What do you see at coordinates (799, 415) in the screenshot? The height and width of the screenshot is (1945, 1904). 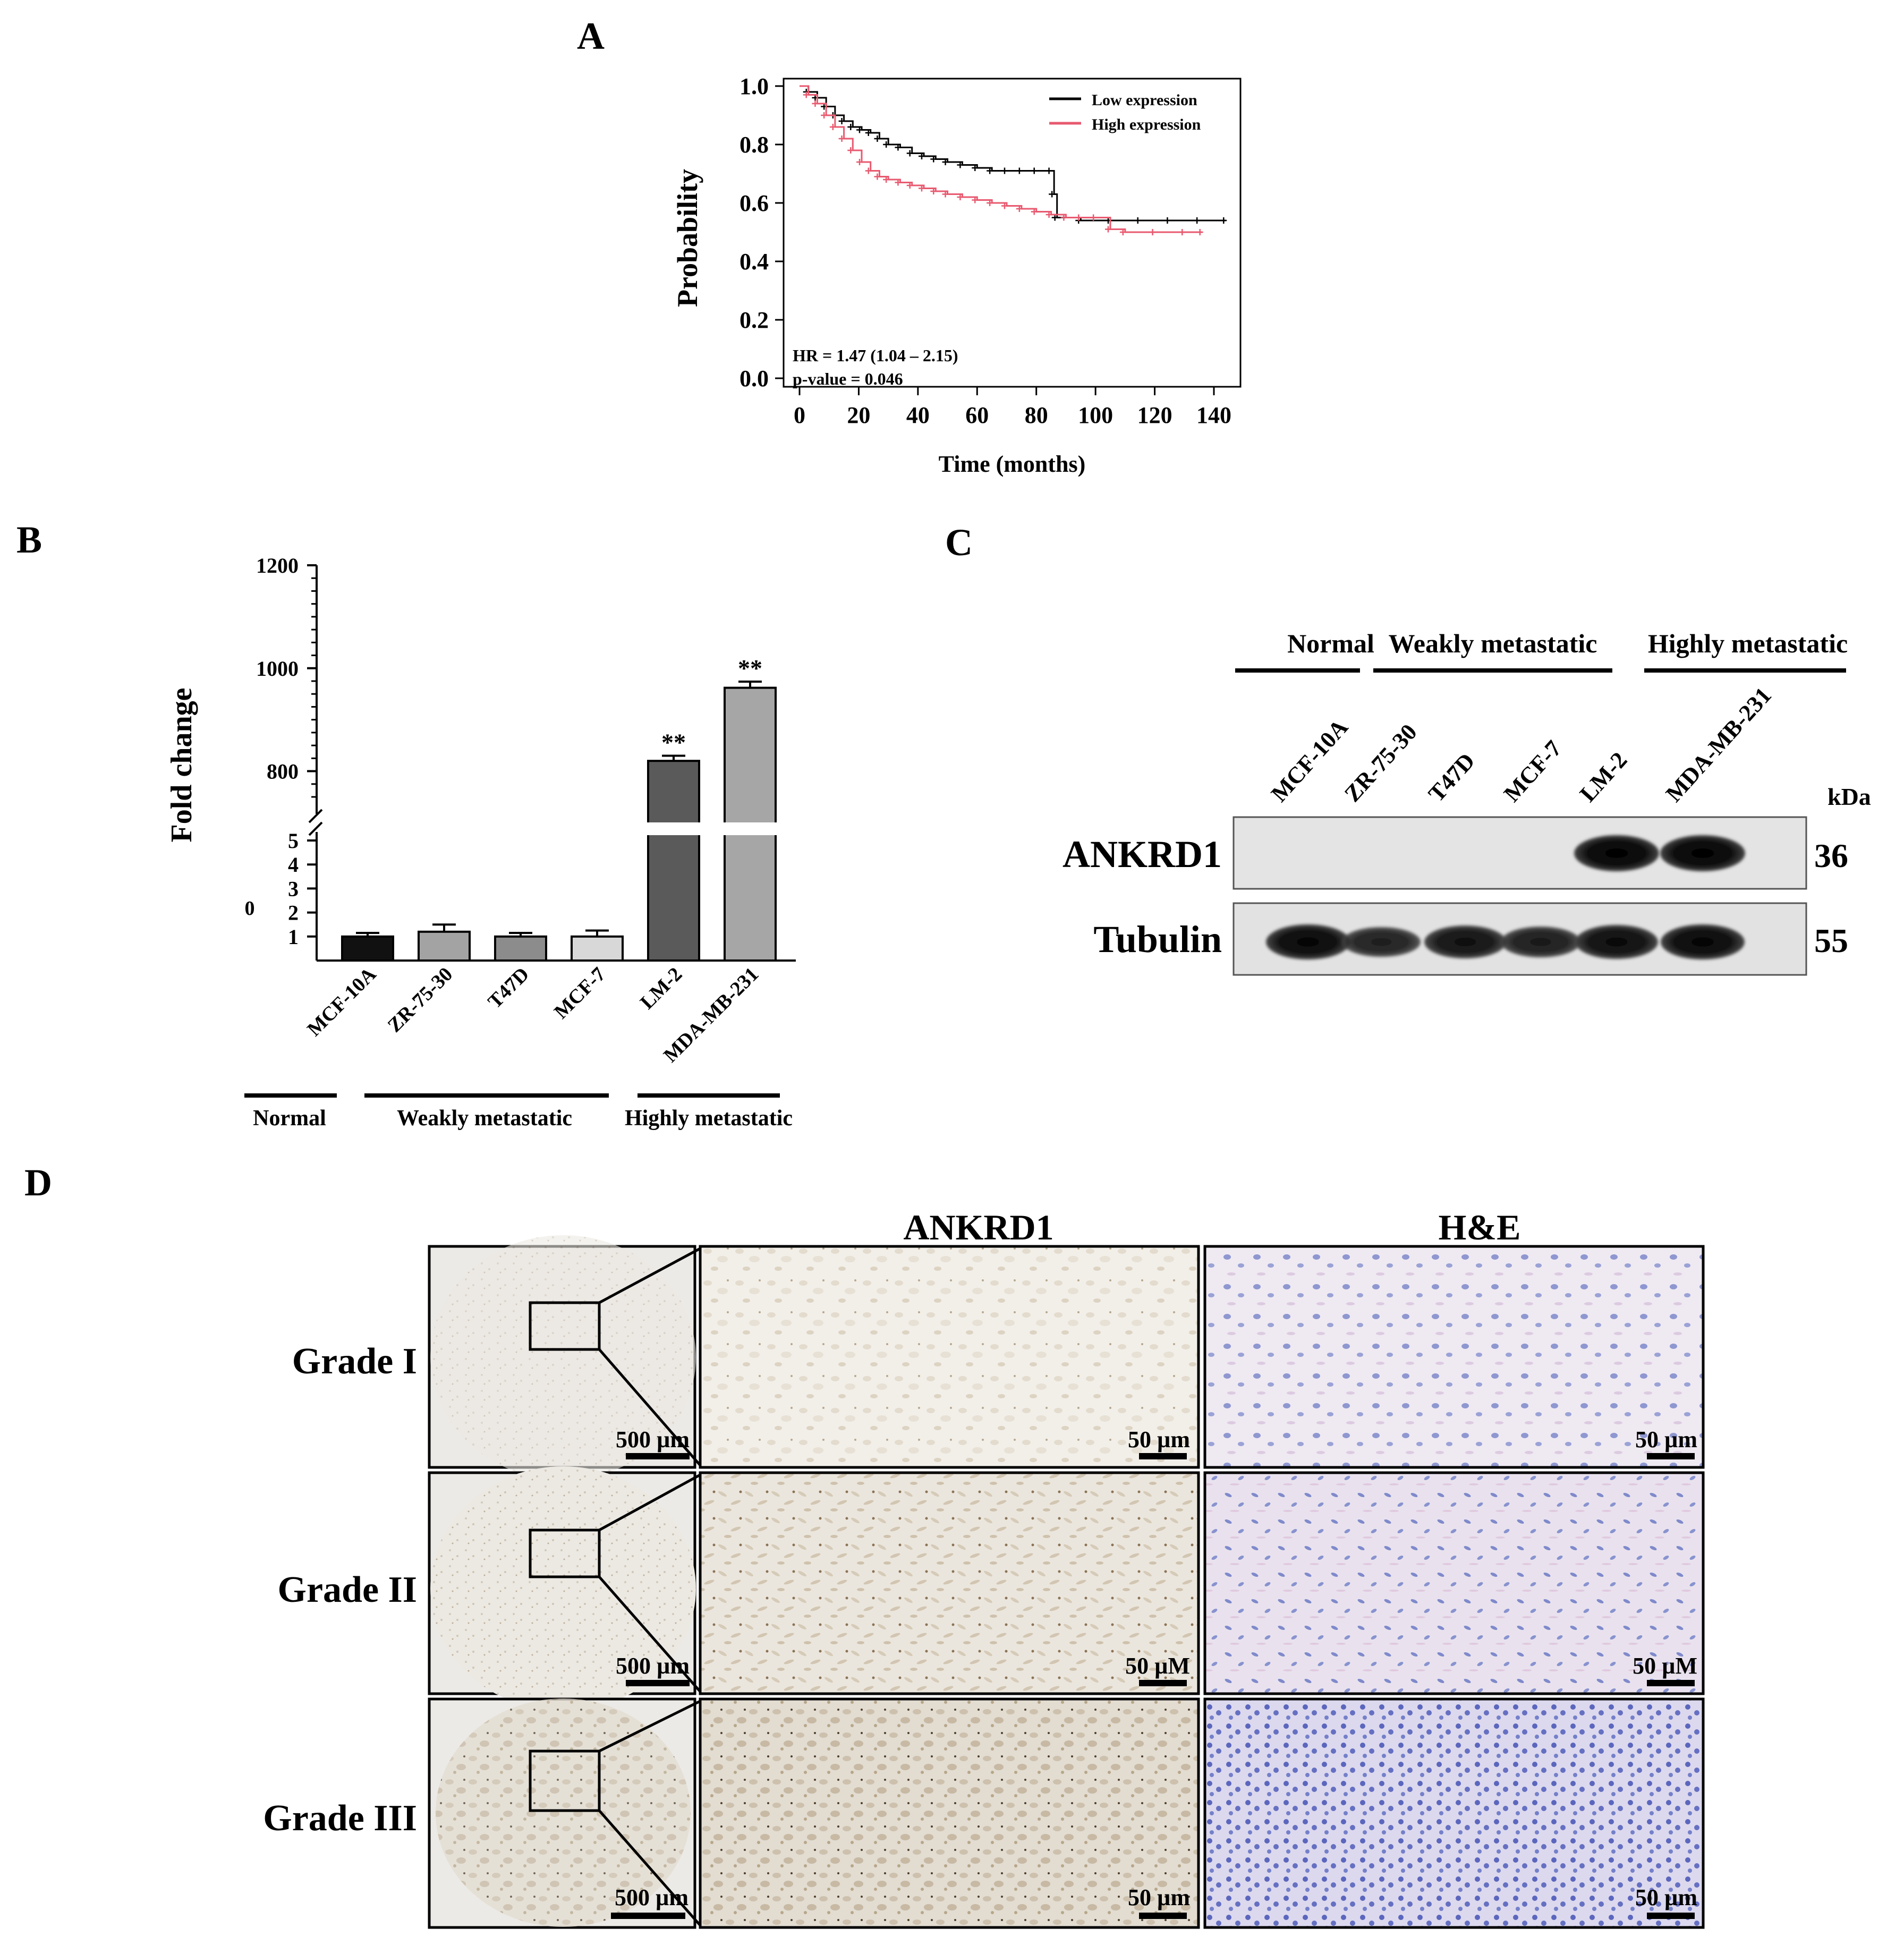 I see `km-x-tick-label: 0` at bounding box center [799, 415].